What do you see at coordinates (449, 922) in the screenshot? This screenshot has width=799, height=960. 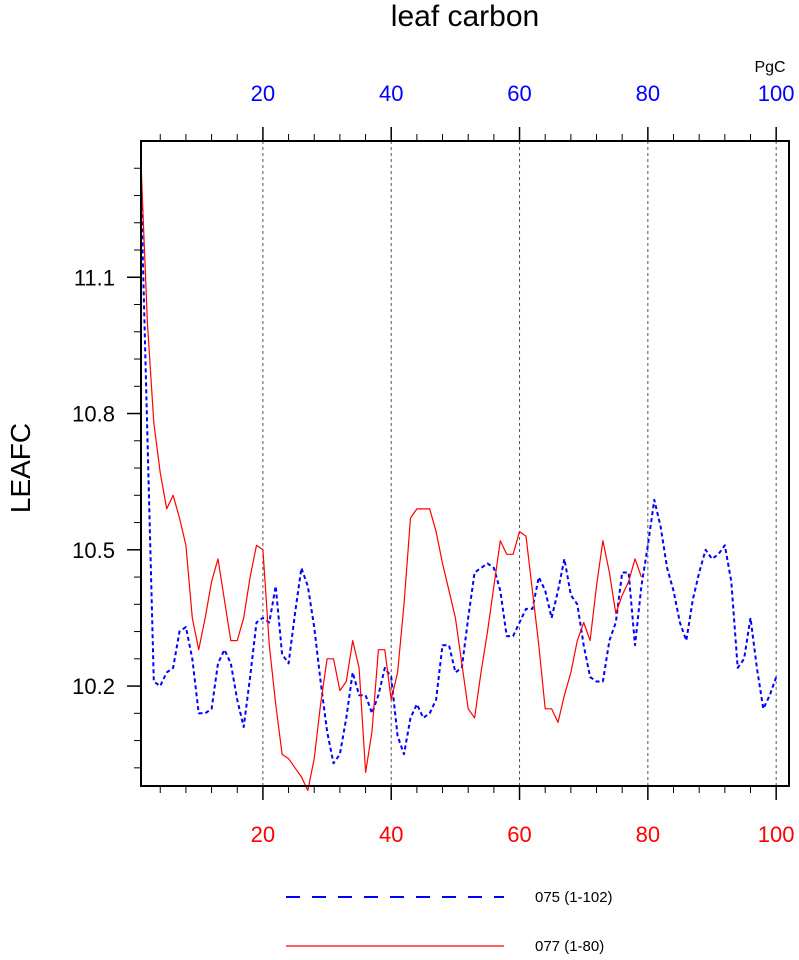 I see `legend: 075 (1-102) 077 (1-80)` at bounding box center [449, 922].